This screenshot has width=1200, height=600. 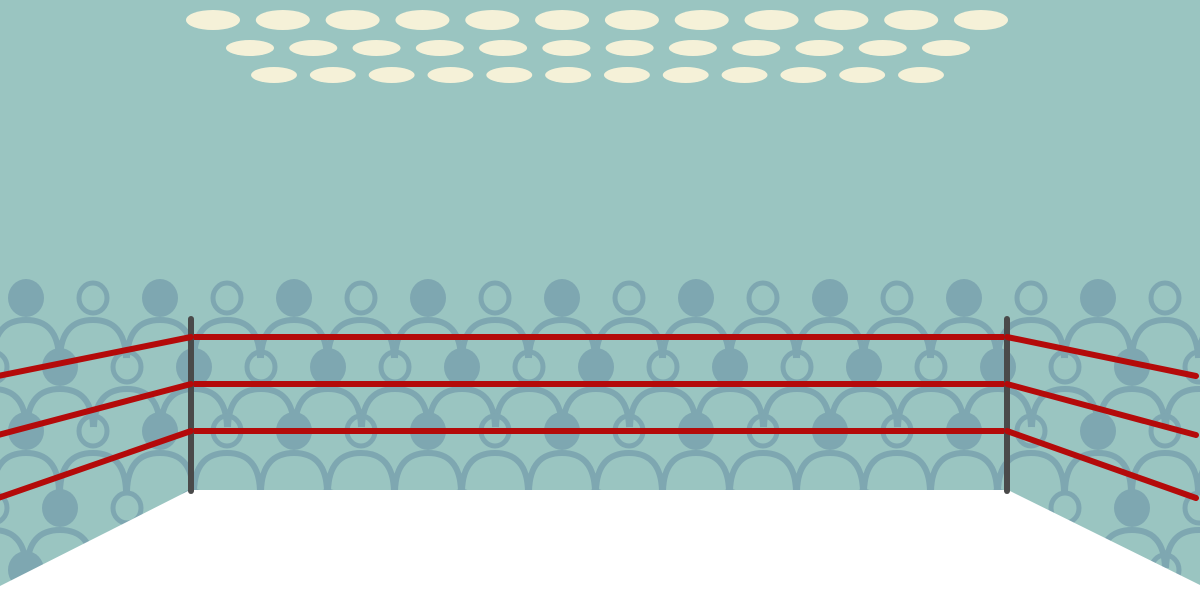 I want to click on ceiling-spotlights, so click(x=597, y=46).